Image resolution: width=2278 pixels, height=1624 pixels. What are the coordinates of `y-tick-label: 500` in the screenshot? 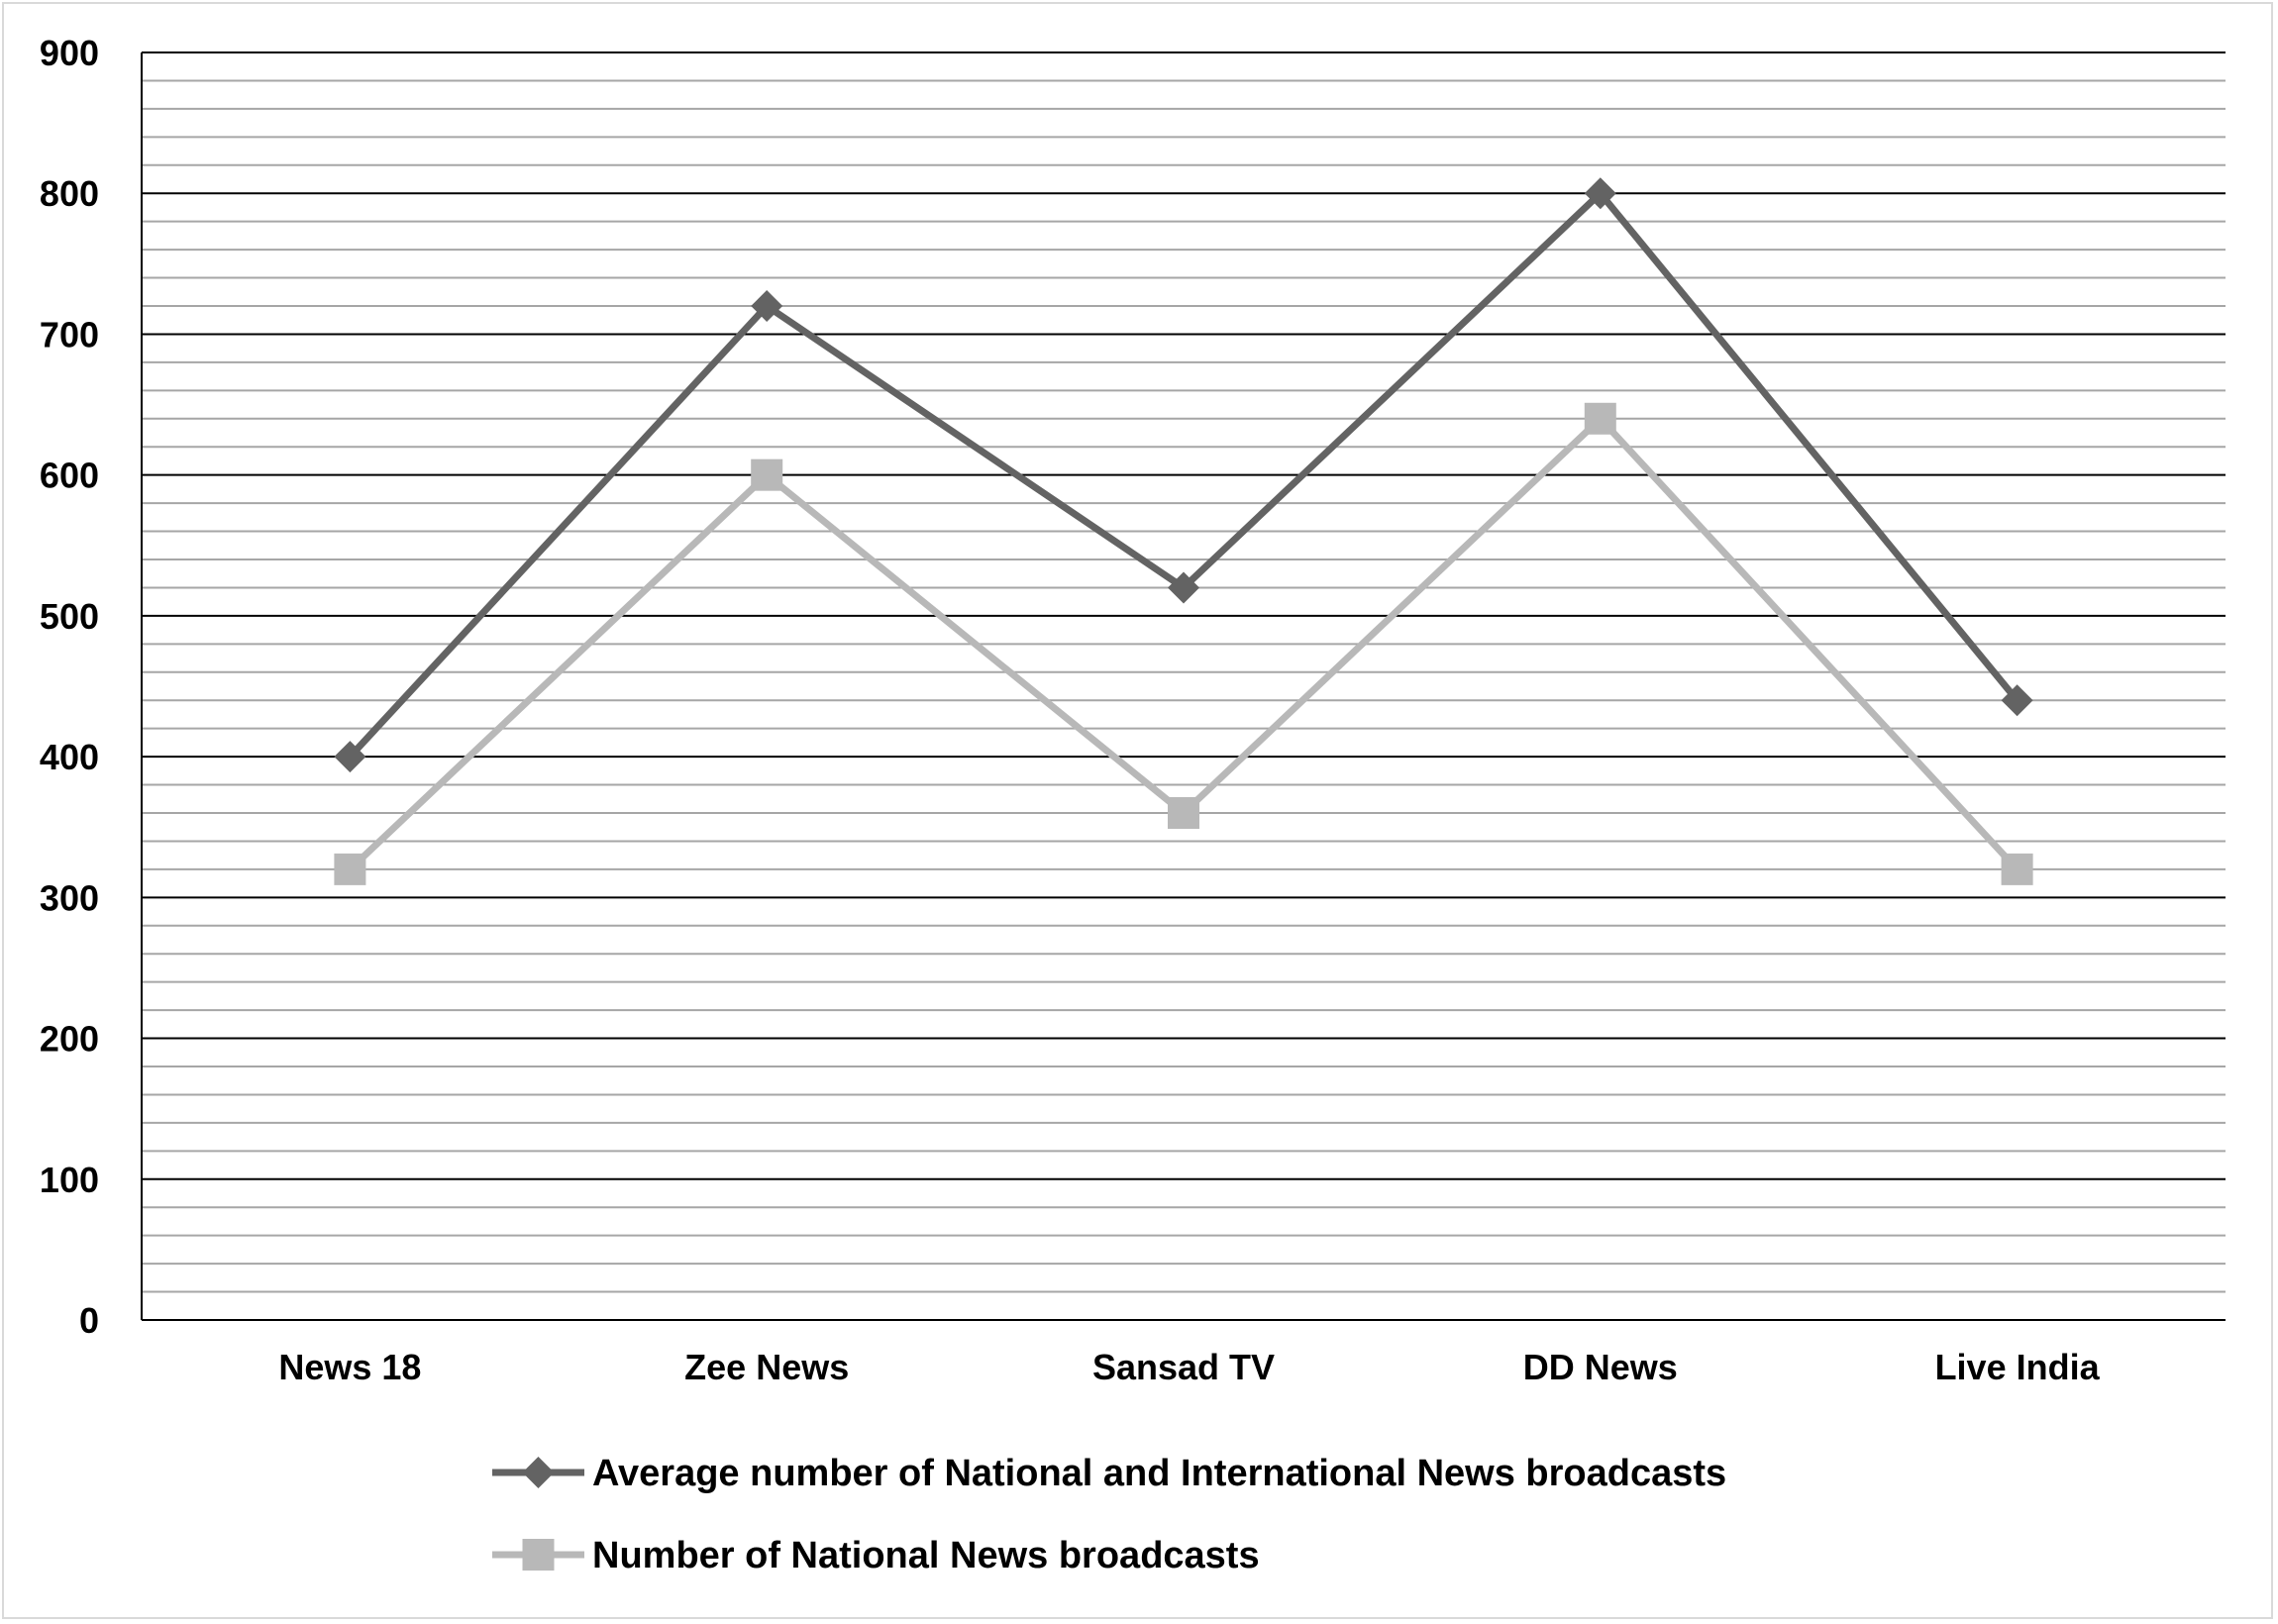 It's located at (69, 616).